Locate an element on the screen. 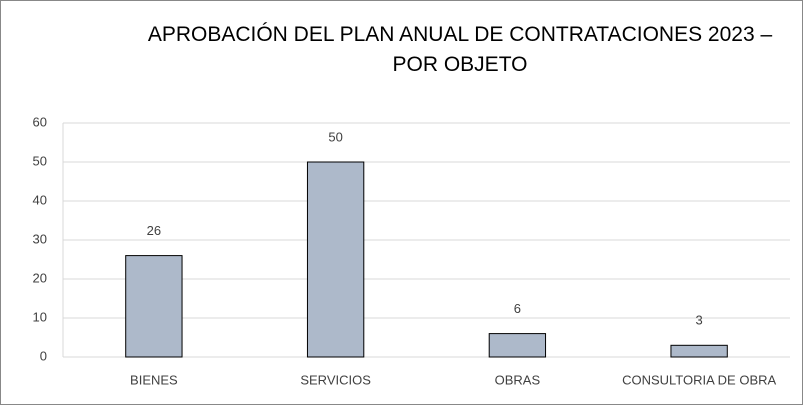  y-tick-label: 60 is located at coordinates (40, 121).